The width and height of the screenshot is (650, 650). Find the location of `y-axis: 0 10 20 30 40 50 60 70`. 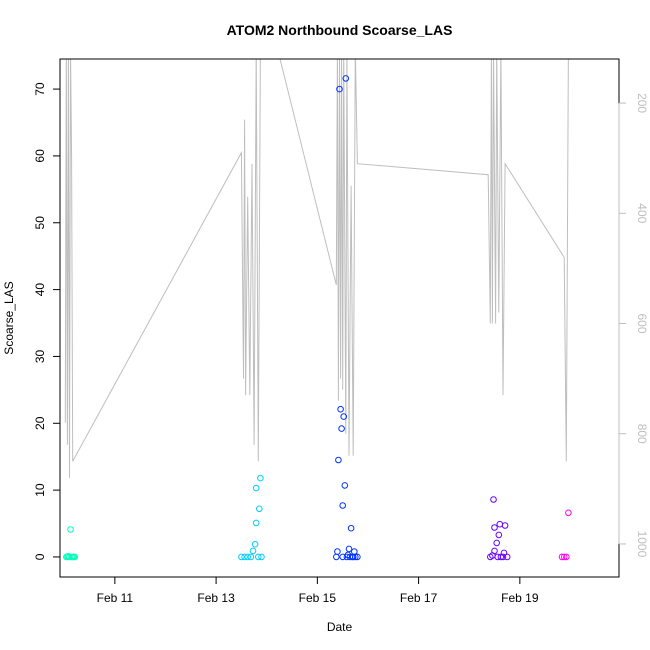

y-axis: 0 10 20 30 40 50 60 70 is located at coordinates (47, 321).